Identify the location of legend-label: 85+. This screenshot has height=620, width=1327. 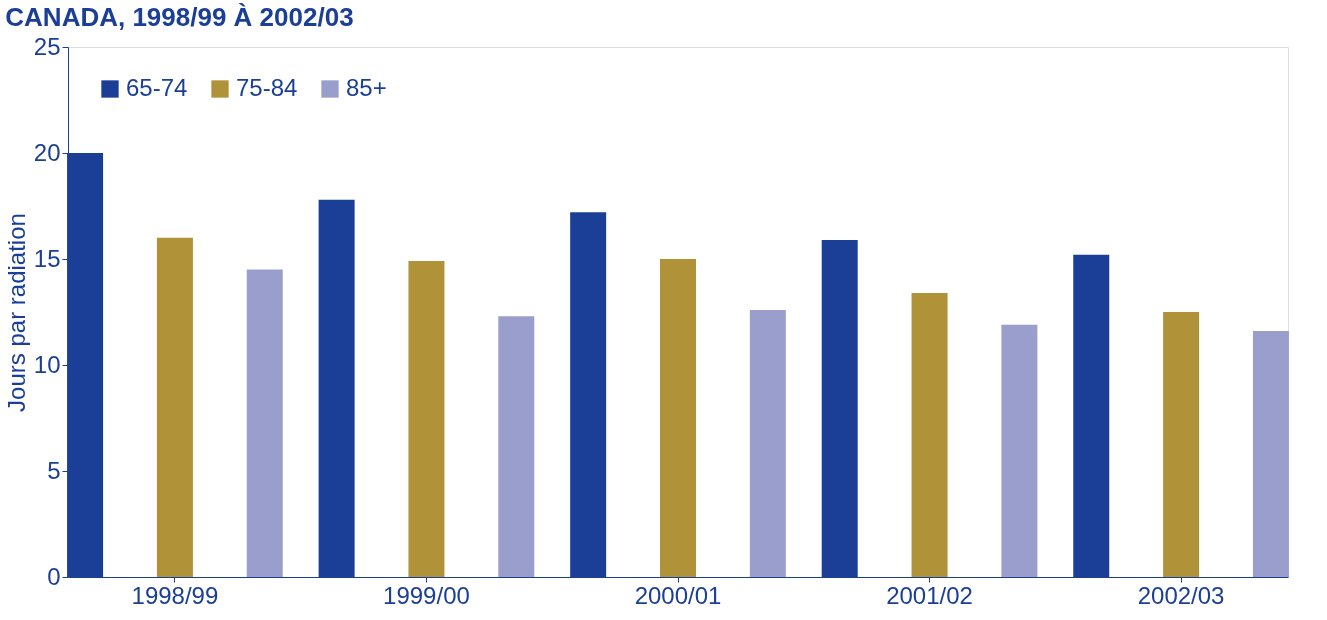
(366, 87).